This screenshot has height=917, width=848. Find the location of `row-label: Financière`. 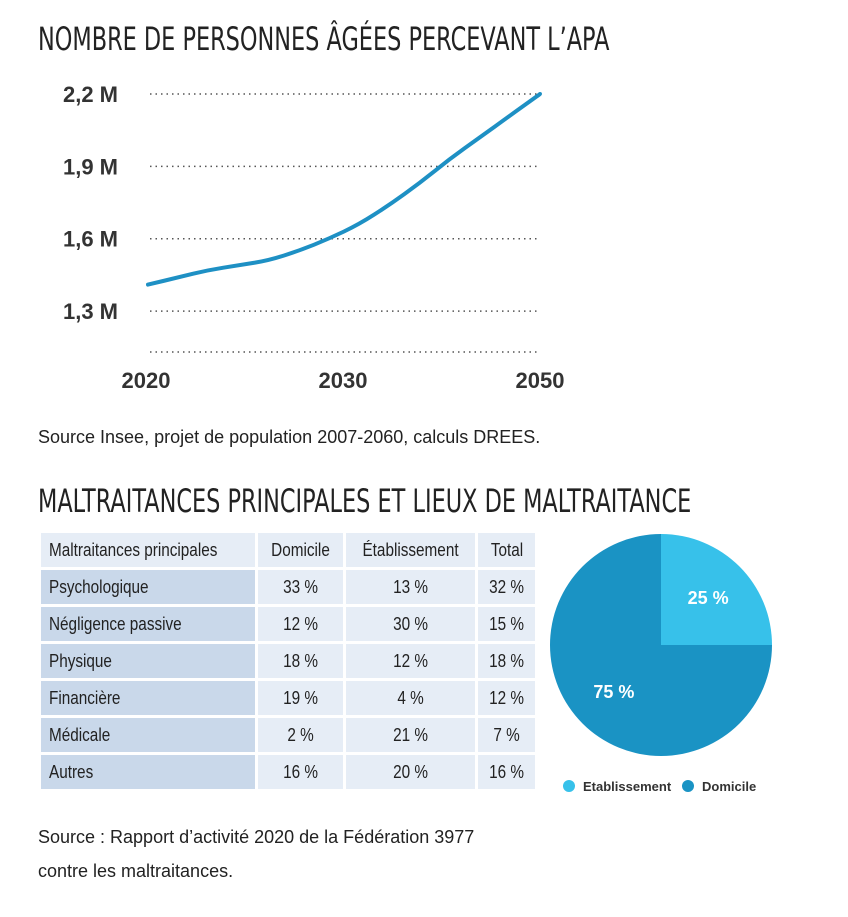

row-label: Financière is located at coordinates (85, 697).